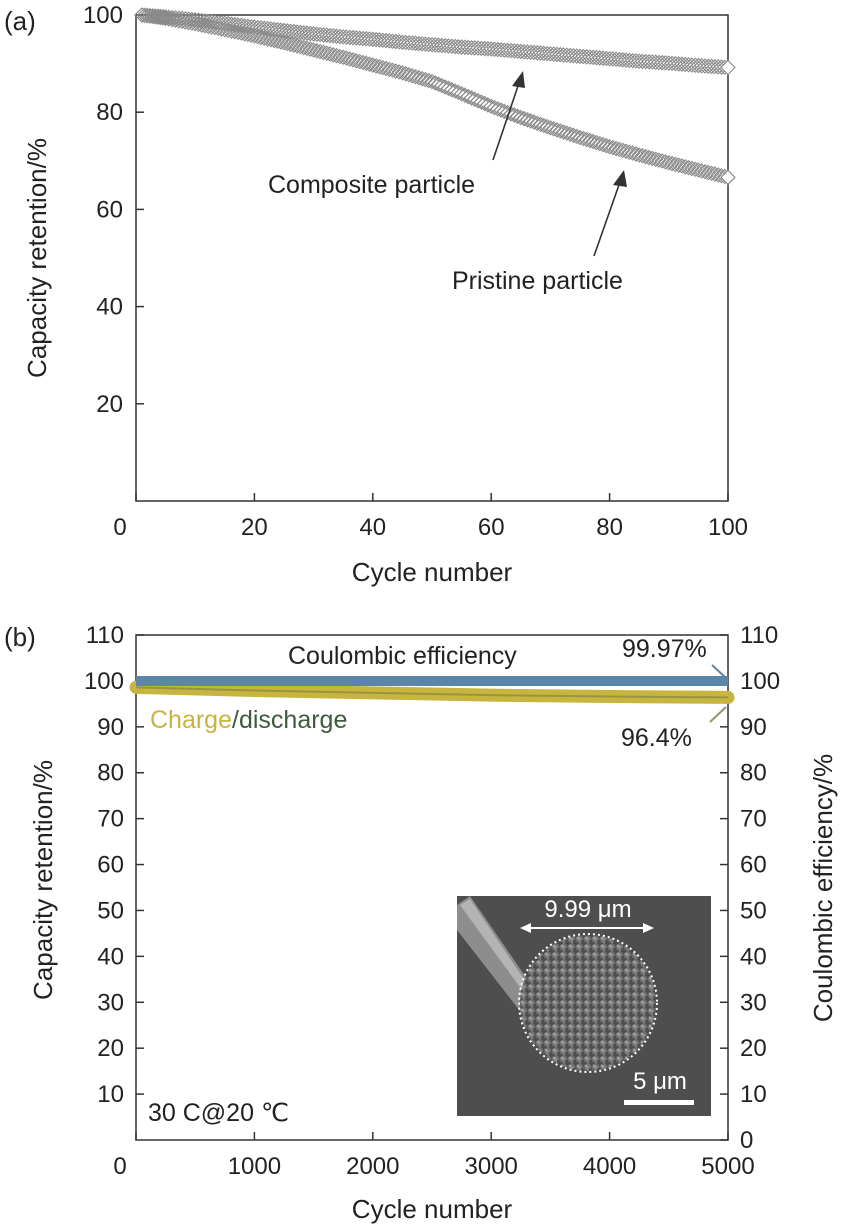 The image size is (845, 1230). What do you see at coordinates (110, 819) in the screenshot?
I see `plot-b-ytick-label: 70` at bounding box center [110, 819].